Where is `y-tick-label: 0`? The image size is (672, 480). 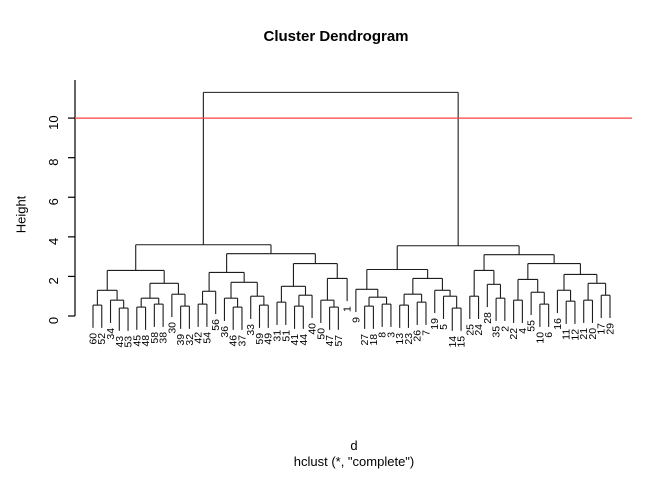 y-tick-label: 0 is located at coordinates (53, 320).